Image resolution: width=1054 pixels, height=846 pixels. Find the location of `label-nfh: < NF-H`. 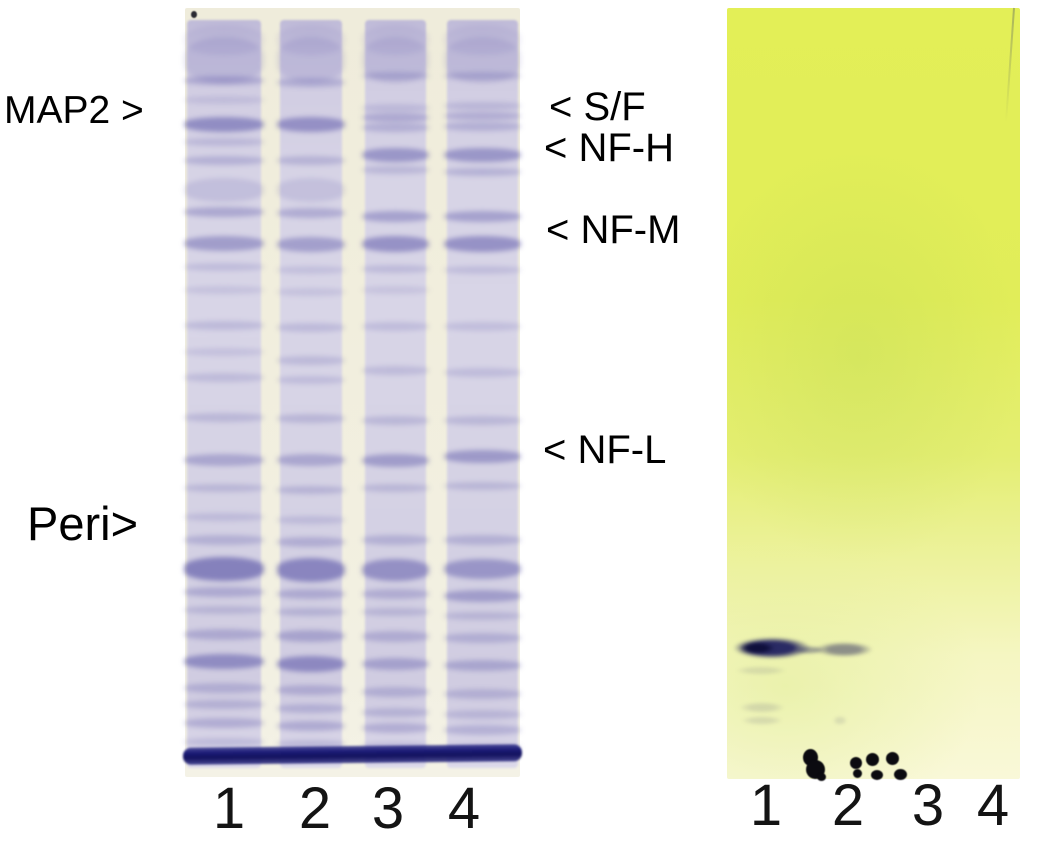

label-nfh: < NF-H is located at coordinates (609, 148).